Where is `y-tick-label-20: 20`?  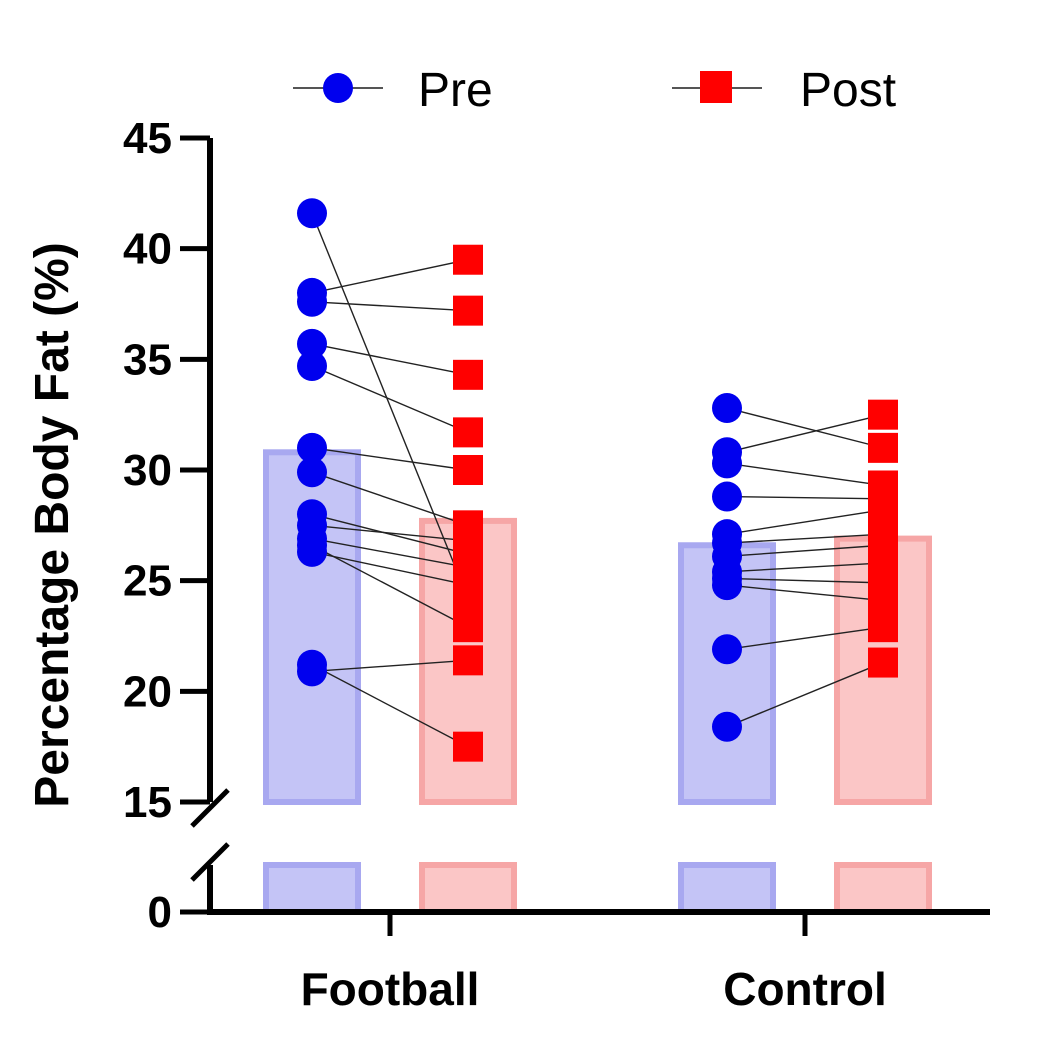
y-tick-label-20: 20 is located at coordinates (147, 691).